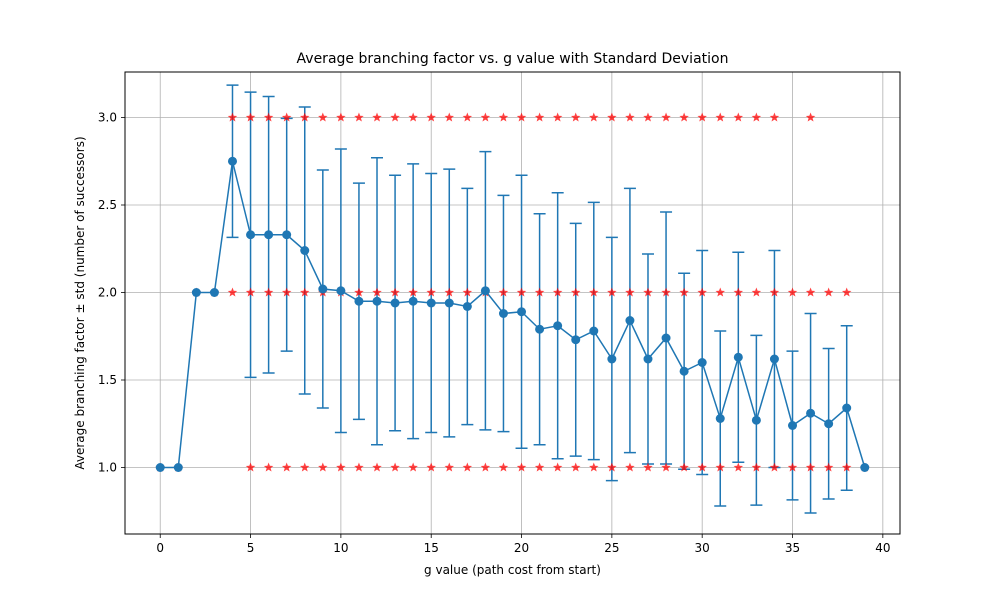  I want to click on x-tick-label: 20, so click(521, 548).